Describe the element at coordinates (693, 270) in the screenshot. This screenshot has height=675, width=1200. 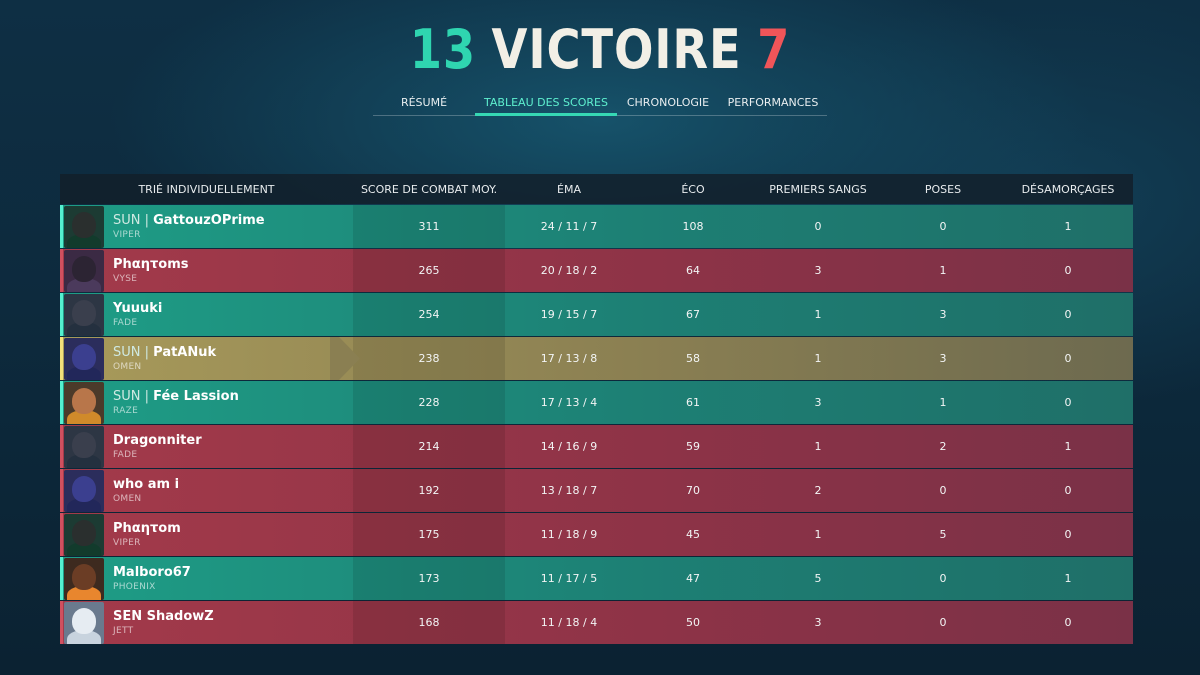
I see `eco-value: 64` at that location.